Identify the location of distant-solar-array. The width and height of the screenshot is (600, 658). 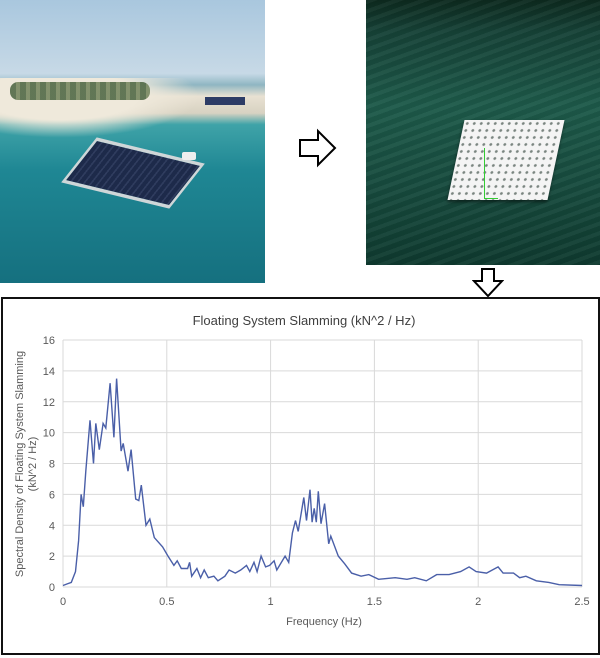
(225, 101).